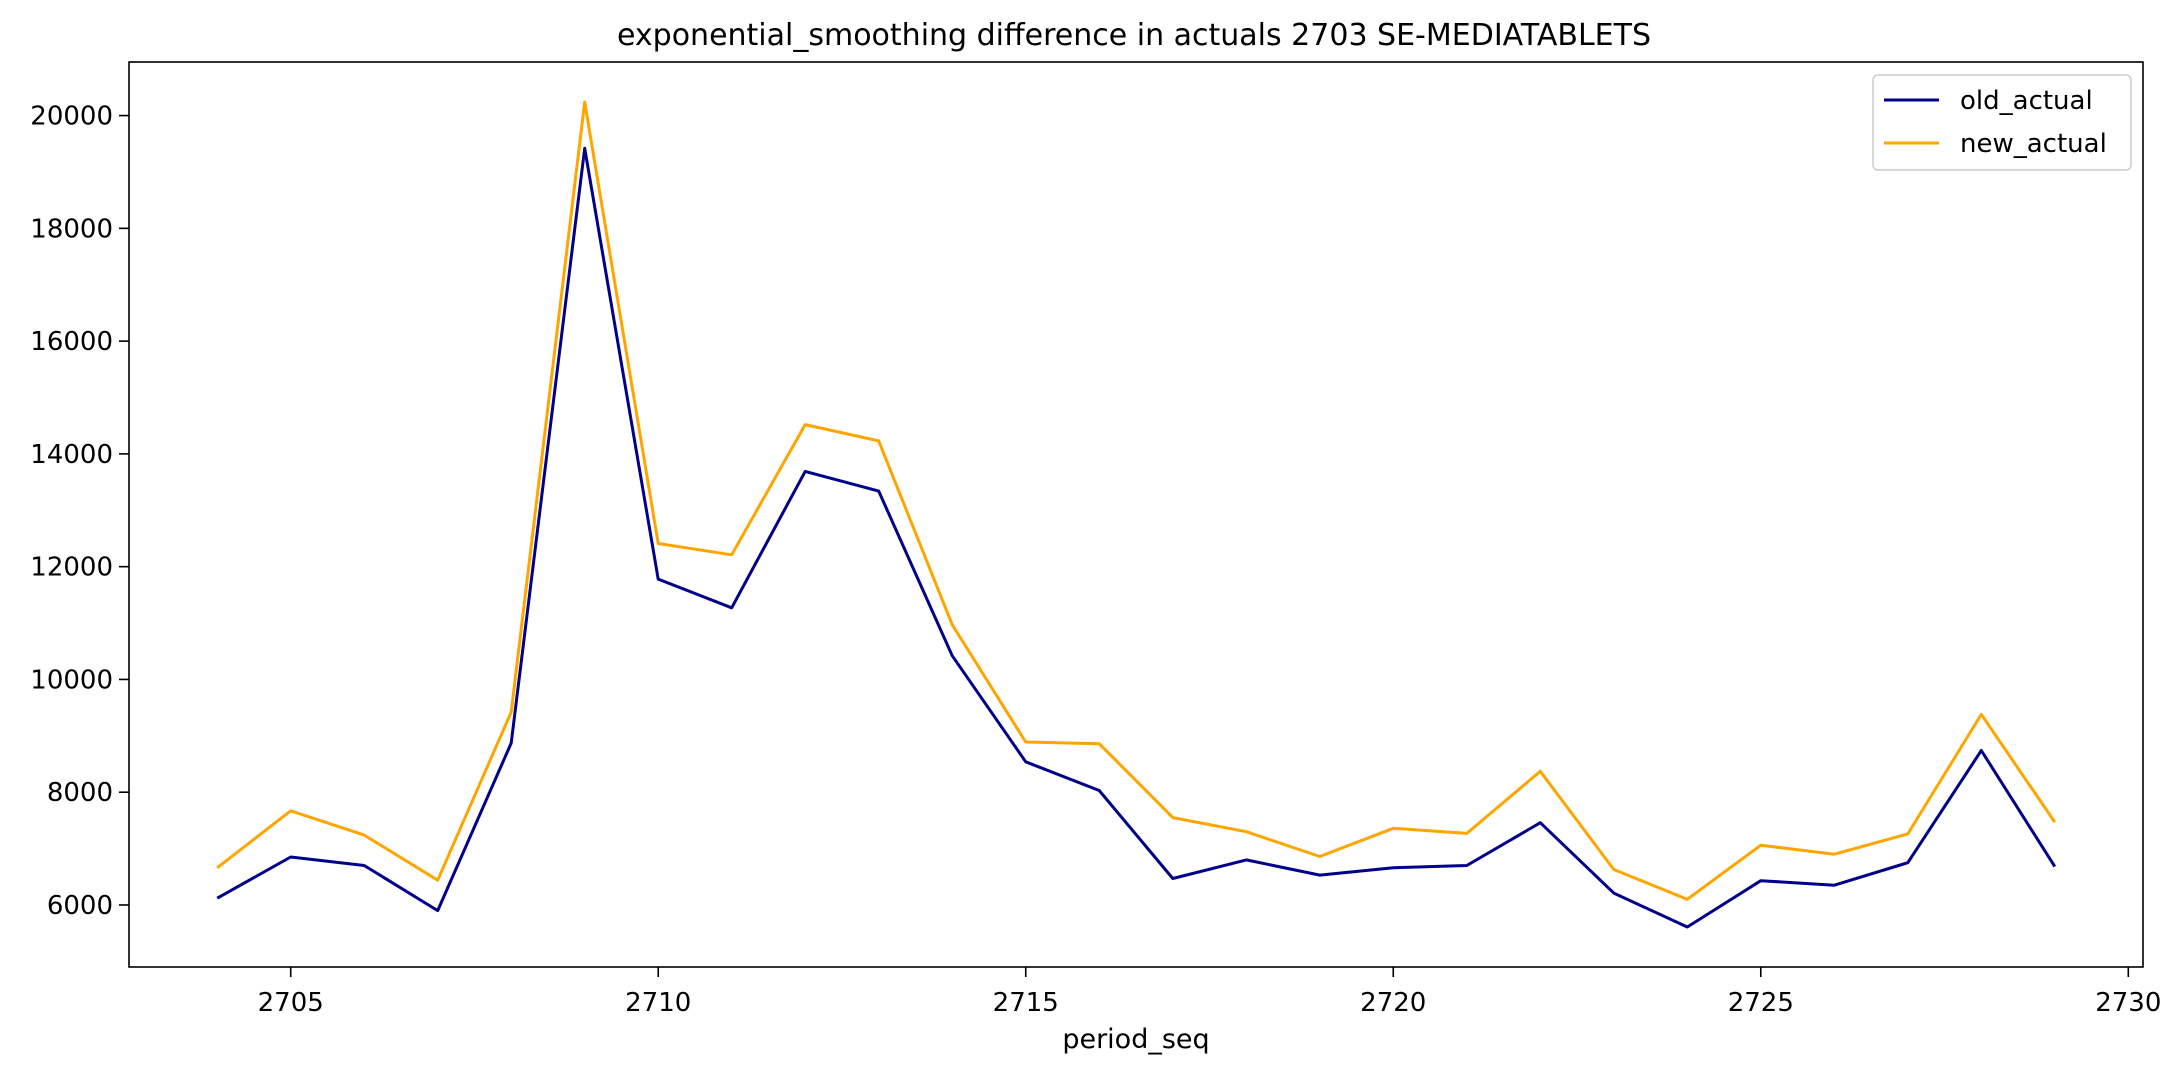 Image resolution: width=2179 pixels, height=1076 pixels. I want to click on y-axis: 6000 8000 10000 12000 14000 16000 18000 20000, so click(79, 511).